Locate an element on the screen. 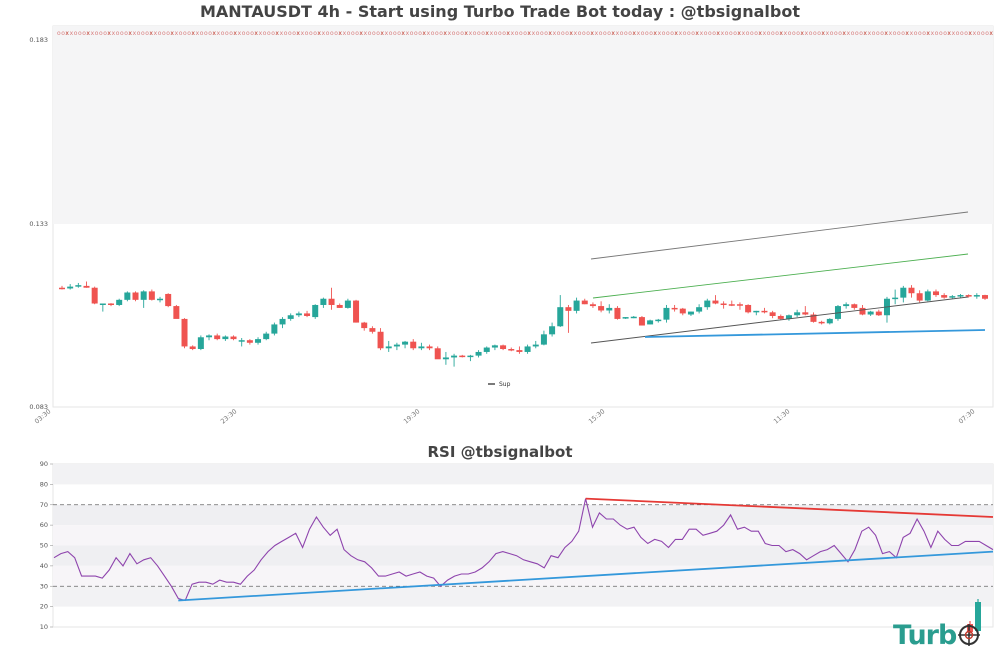 This screenshot has height=667, width=1000. support-line is located at coordinates (815, 333).